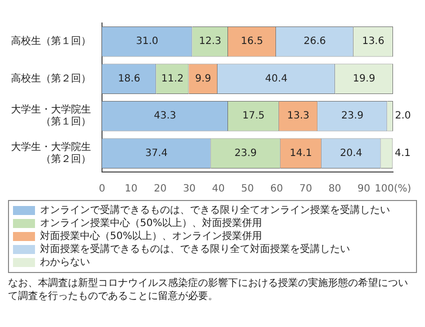 This screenshot has width=425, height=327. What do you see at coordinates (276, 189) in the screenshot?
I see `x-tick-label: 60` at bounding box center [276, 189].